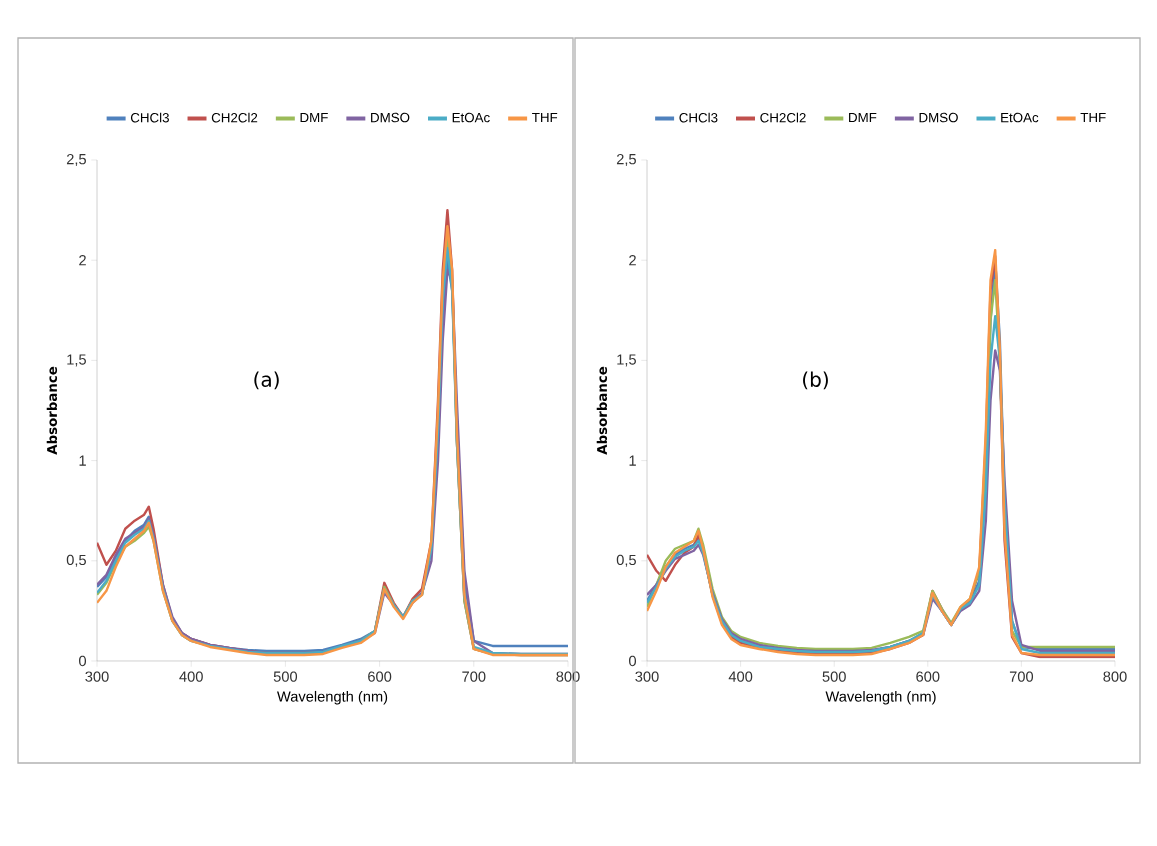  I want to click on annotation: (b), so click(815, 380).